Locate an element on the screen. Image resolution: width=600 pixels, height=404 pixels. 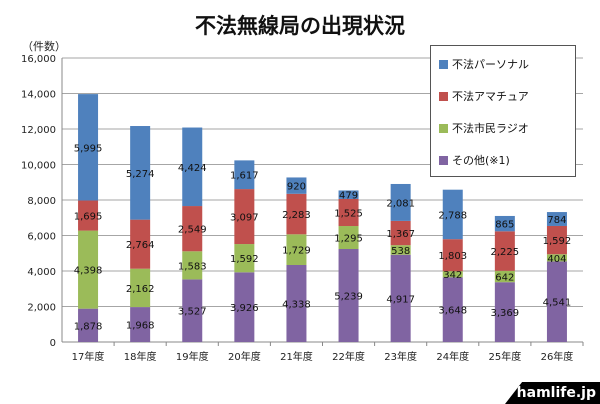
data-label: 3,369 is located at coordinates (505, 313).